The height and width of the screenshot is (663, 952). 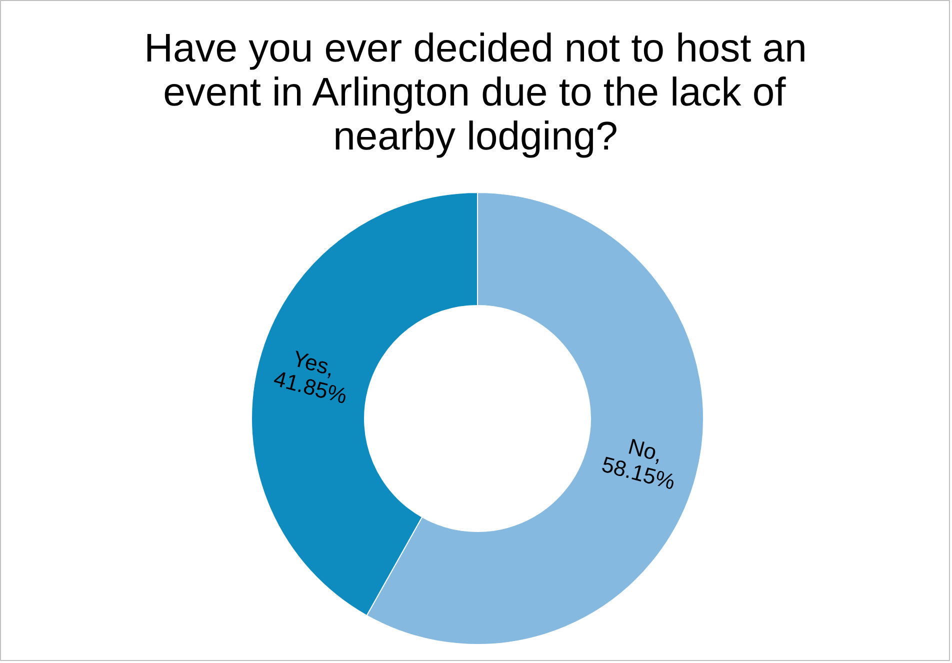 I want to click on chart-title: Have you ever decided not to host an event in Arlington due to the lack of nearby lodging?, so click(x=475, y=92).